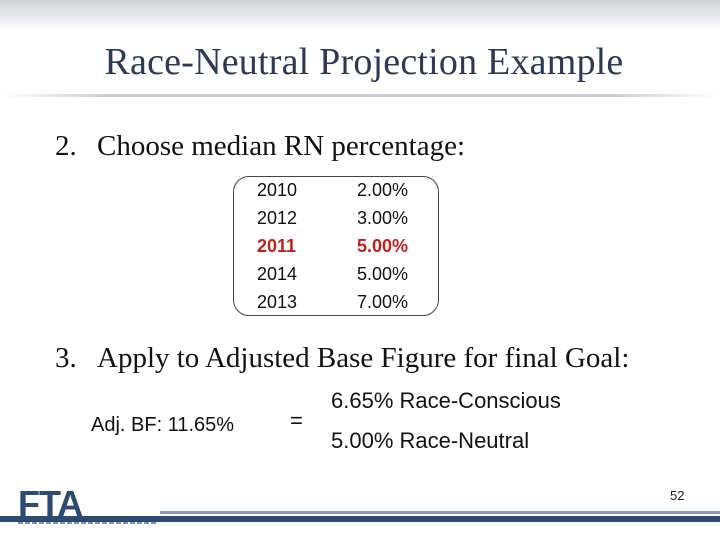  What do you see at coordinates (163, 425) in the screenshot?
I see `adjusted-base-figure: Adj. BF: 11.65%` at bounding box center [163, 425].